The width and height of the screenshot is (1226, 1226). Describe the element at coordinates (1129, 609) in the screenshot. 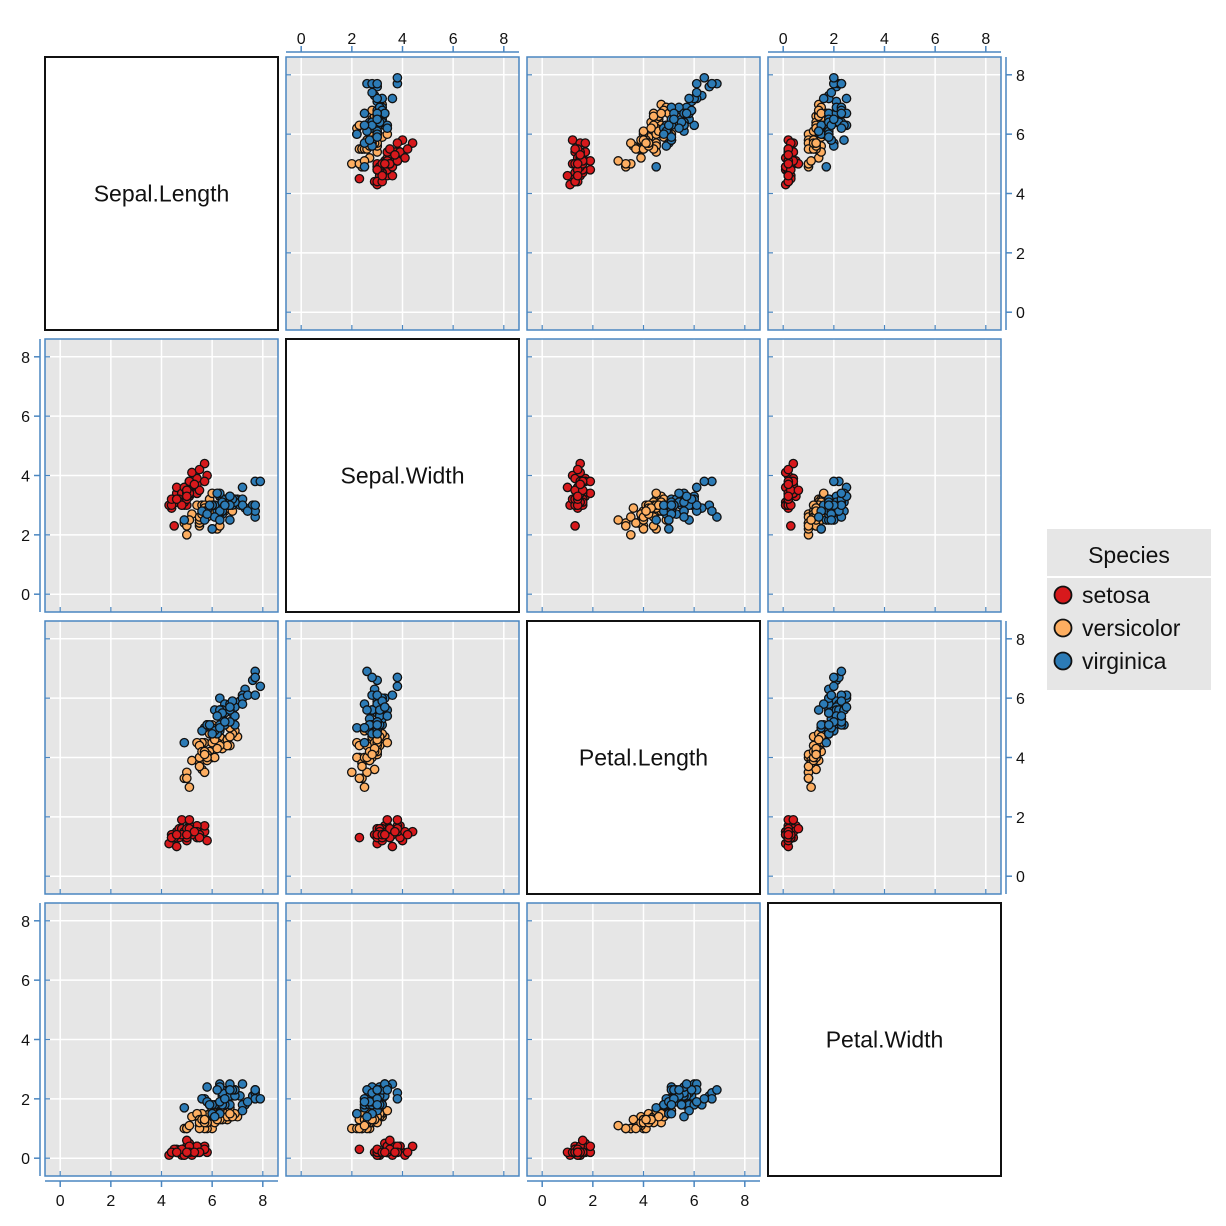

I see `legend-background` at that location.